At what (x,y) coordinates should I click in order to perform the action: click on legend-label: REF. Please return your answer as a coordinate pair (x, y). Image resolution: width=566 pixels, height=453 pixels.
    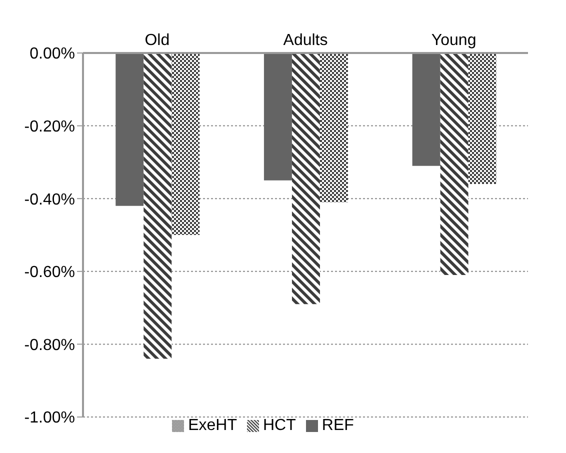
    Looking at the image, I should click on (338, 425).